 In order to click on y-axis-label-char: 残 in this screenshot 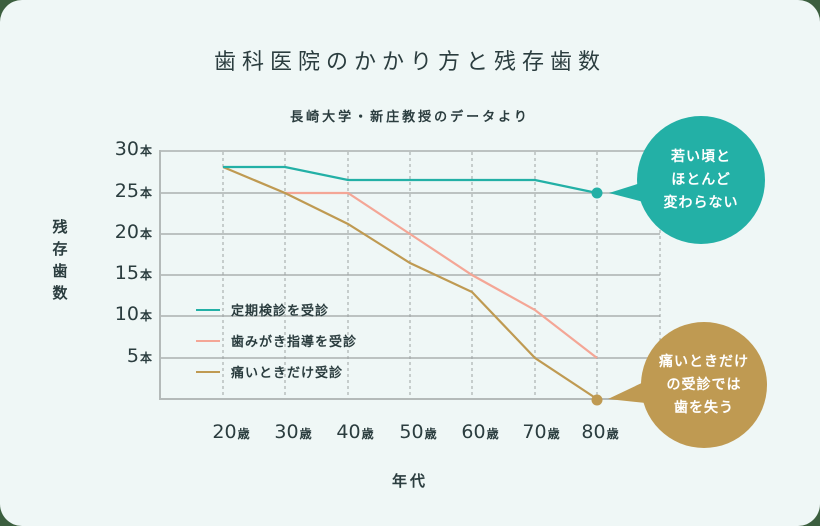, I will do `click(60, 227)`.